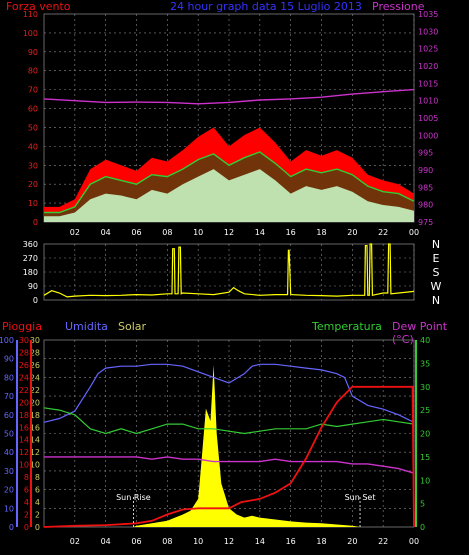 Image resolution: width=469 pixels, height=555 pixels. Describe the element at coordinates (136, 541) in the screenshot. I see `climate-xtick: 06` at that location.